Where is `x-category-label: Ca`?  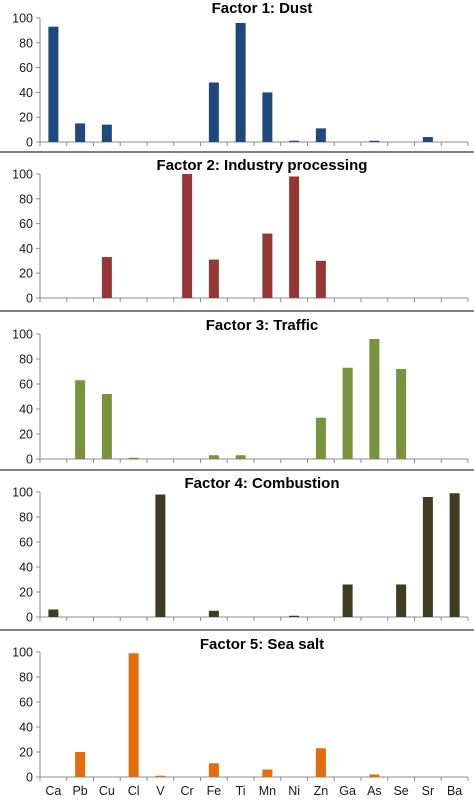
x-category-label: Ca is located at coordinates (53, 791).